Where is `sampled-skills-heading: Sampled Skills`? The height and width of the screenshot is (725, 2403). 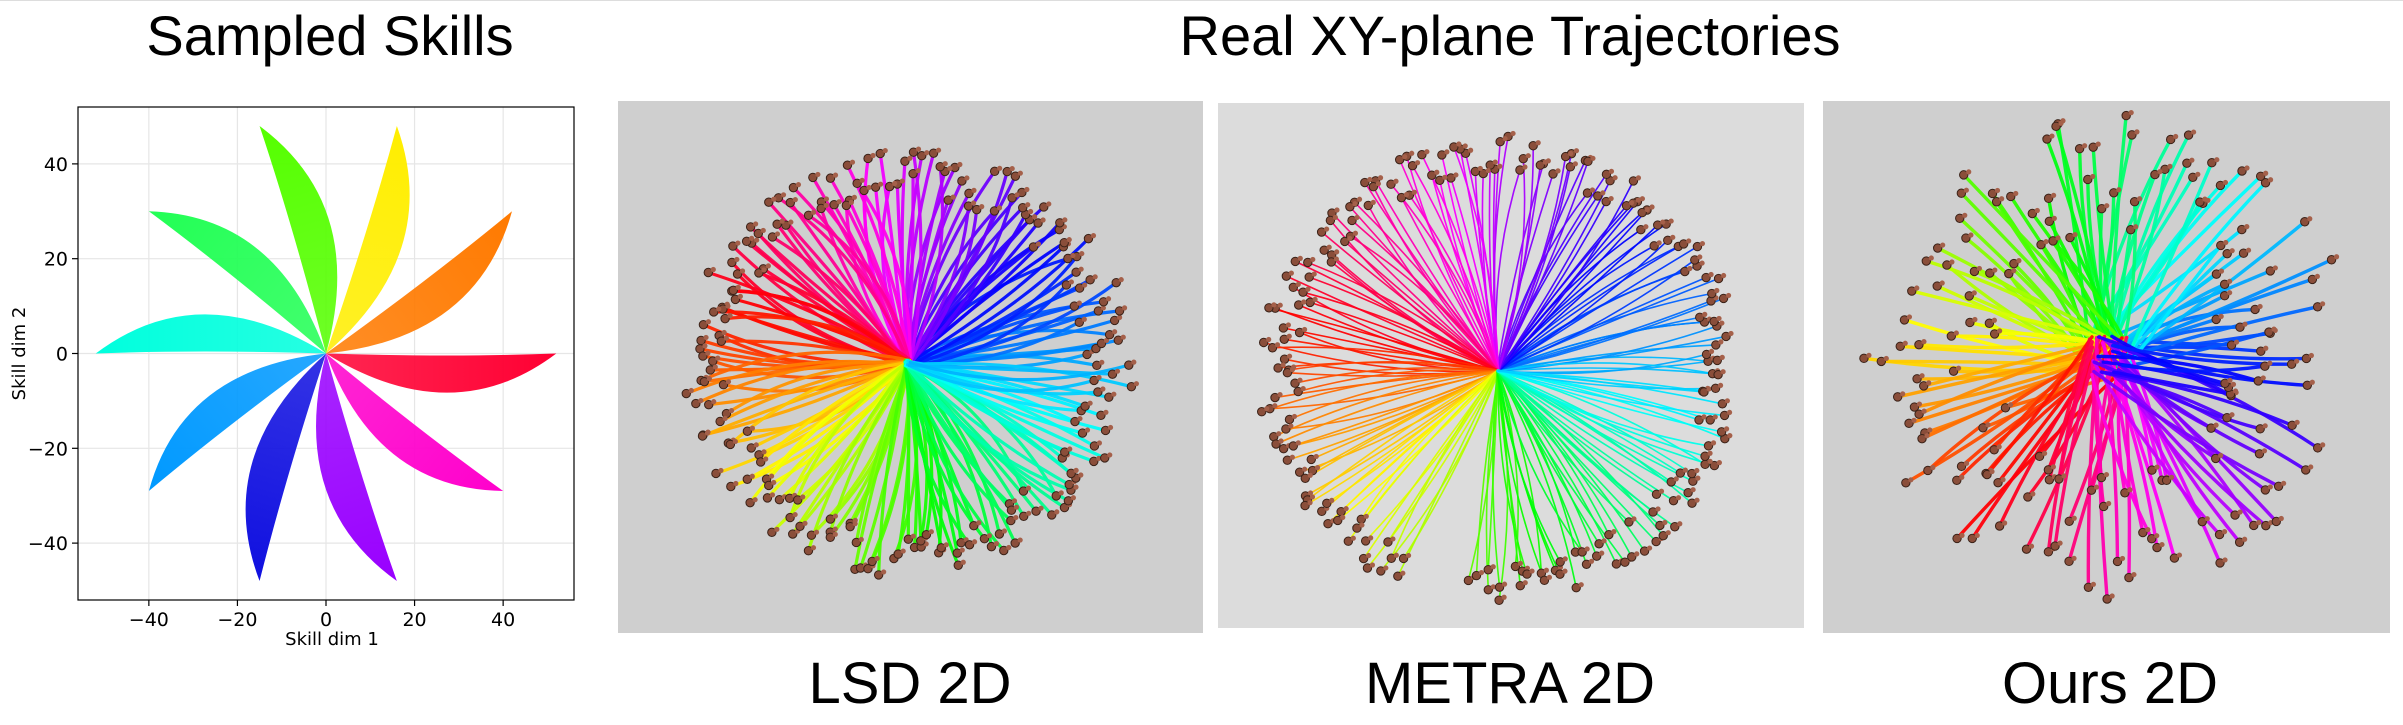
sampled-skills-heading: Sampled Skills is located at coordinates (330, 35).